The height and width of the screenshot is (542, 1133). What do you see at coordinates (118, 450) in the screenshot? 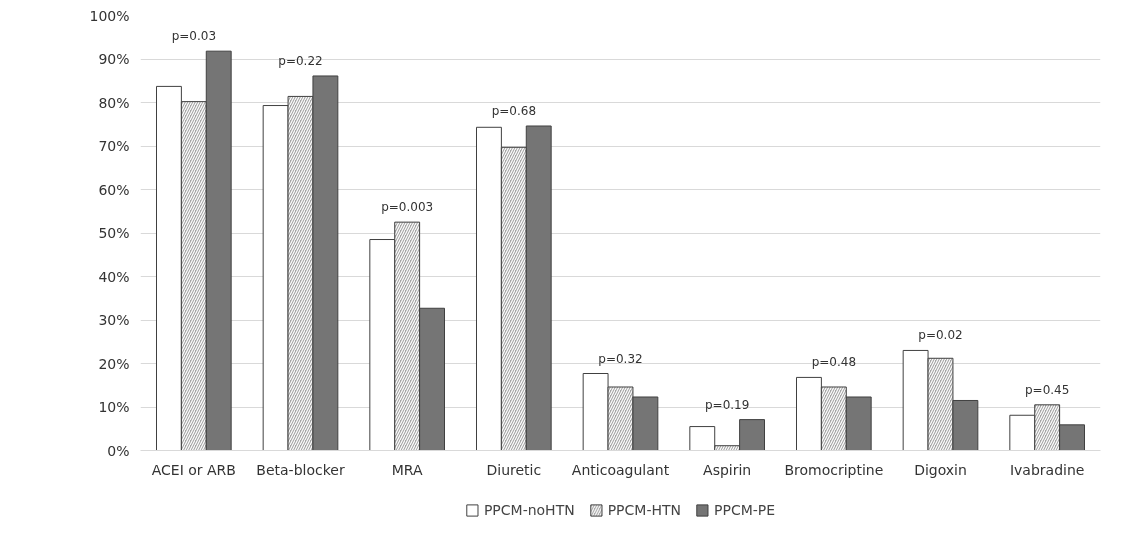
I see `y-tick-label: 0%` at bounding box center [118, 450].